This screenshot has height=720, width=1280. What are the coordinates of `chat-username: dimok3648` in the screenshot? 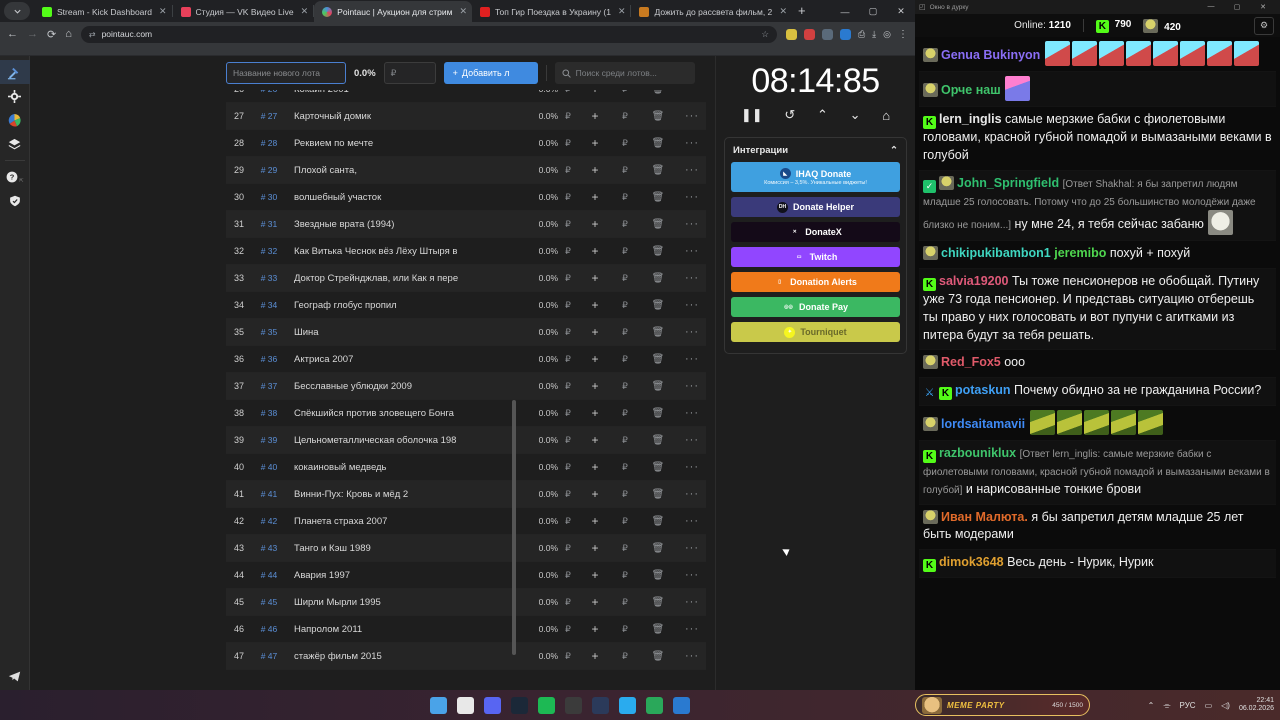 It's located at (971, 562).